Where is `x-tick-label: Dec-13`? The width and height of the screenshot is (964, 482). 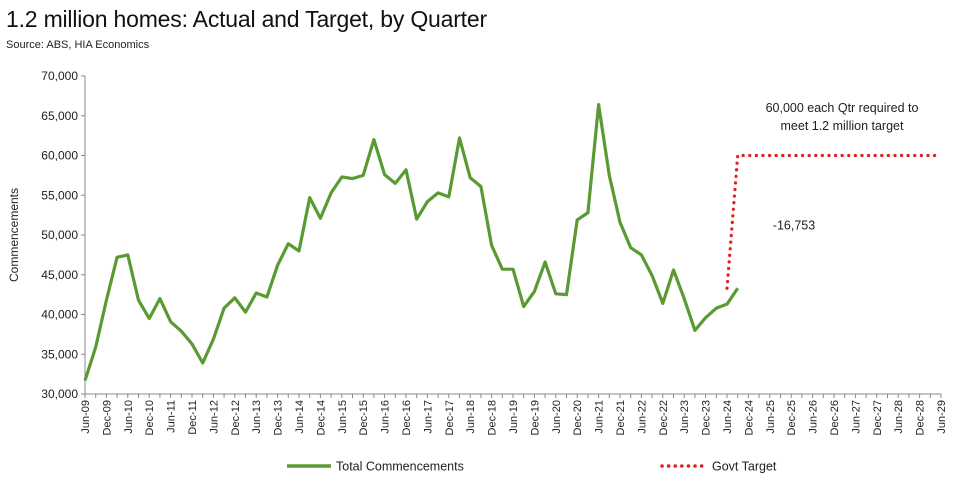
x-tick-label: Dec-13 is located at coordinates (279, 417).